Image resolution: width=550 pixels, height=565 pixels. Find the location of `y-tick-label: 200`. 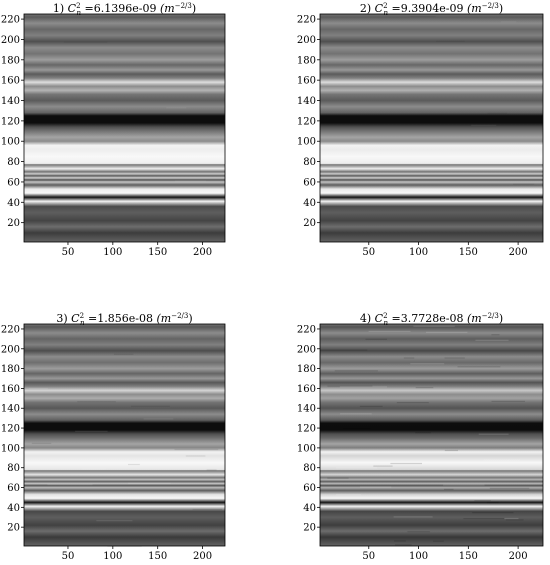

y-tick-label: 200 is located at coordinates (10, 40).